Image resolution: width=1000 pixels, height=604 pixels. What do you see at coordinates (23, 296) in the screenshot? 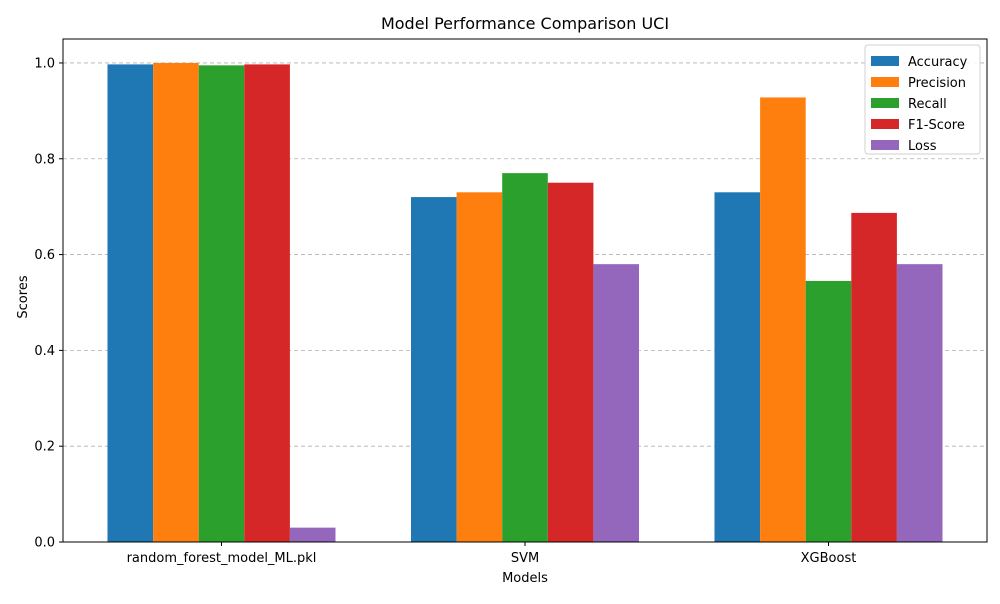
I see `y-axis-label: Scores` at bounding box center [23, 296].